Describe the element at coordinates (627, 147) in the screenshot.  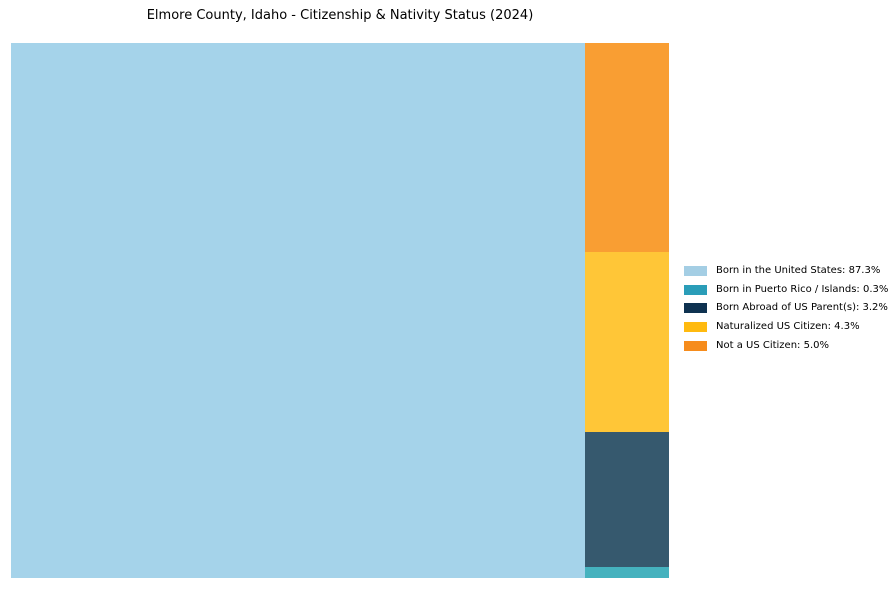
I see `treemap-block-not-a-us-citizen` at that location.